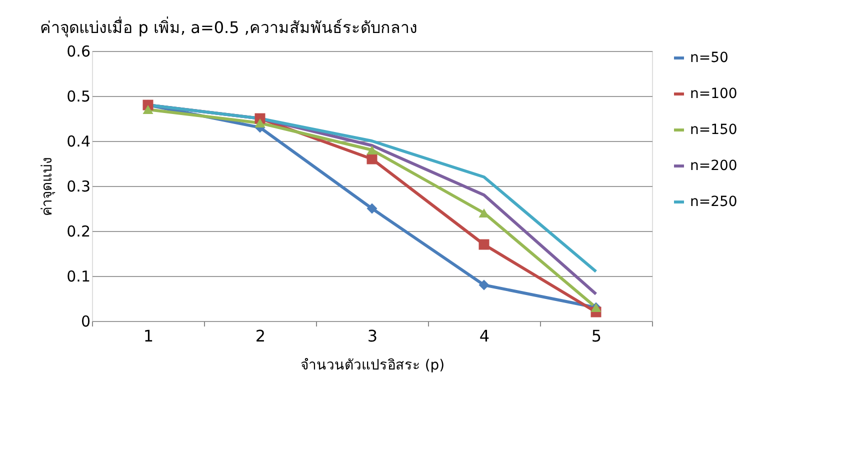 This screenshot has width=852, height=472. I want to click on x-tick-label: 5, so click(596, 336).